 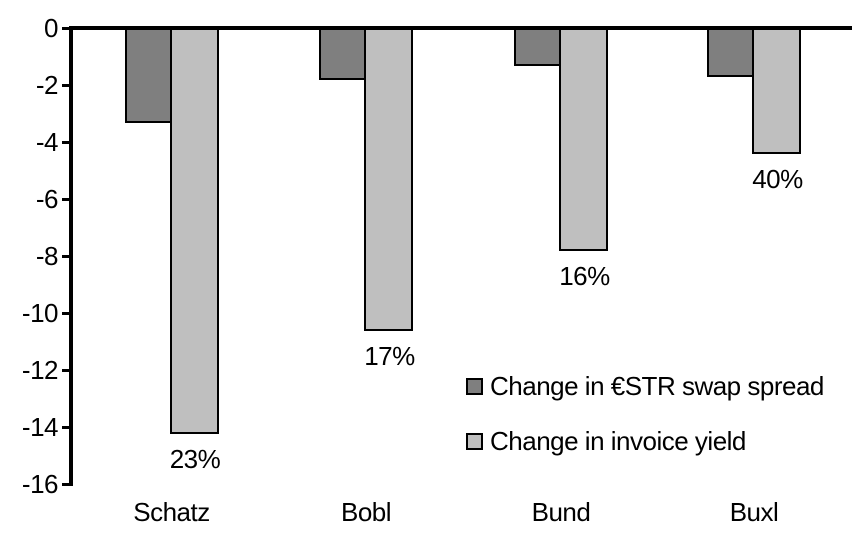 I want to click on legend-item-invoice-yield: Change in invoice yield, so click(x=645, y=441).